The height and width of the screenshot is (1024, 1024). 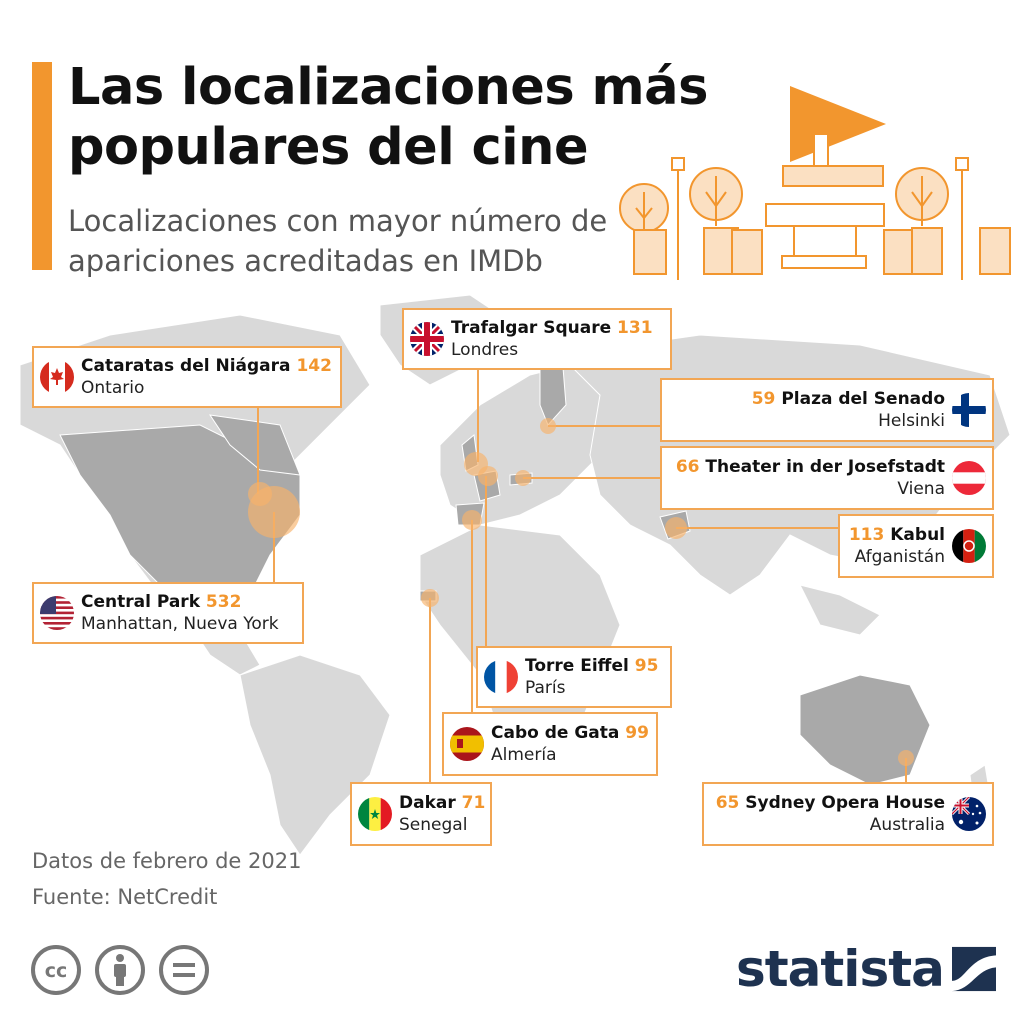 I want to click on callout-helsinki: 59 Plaza del Senado Helsinki, so click(x=827, y=410).